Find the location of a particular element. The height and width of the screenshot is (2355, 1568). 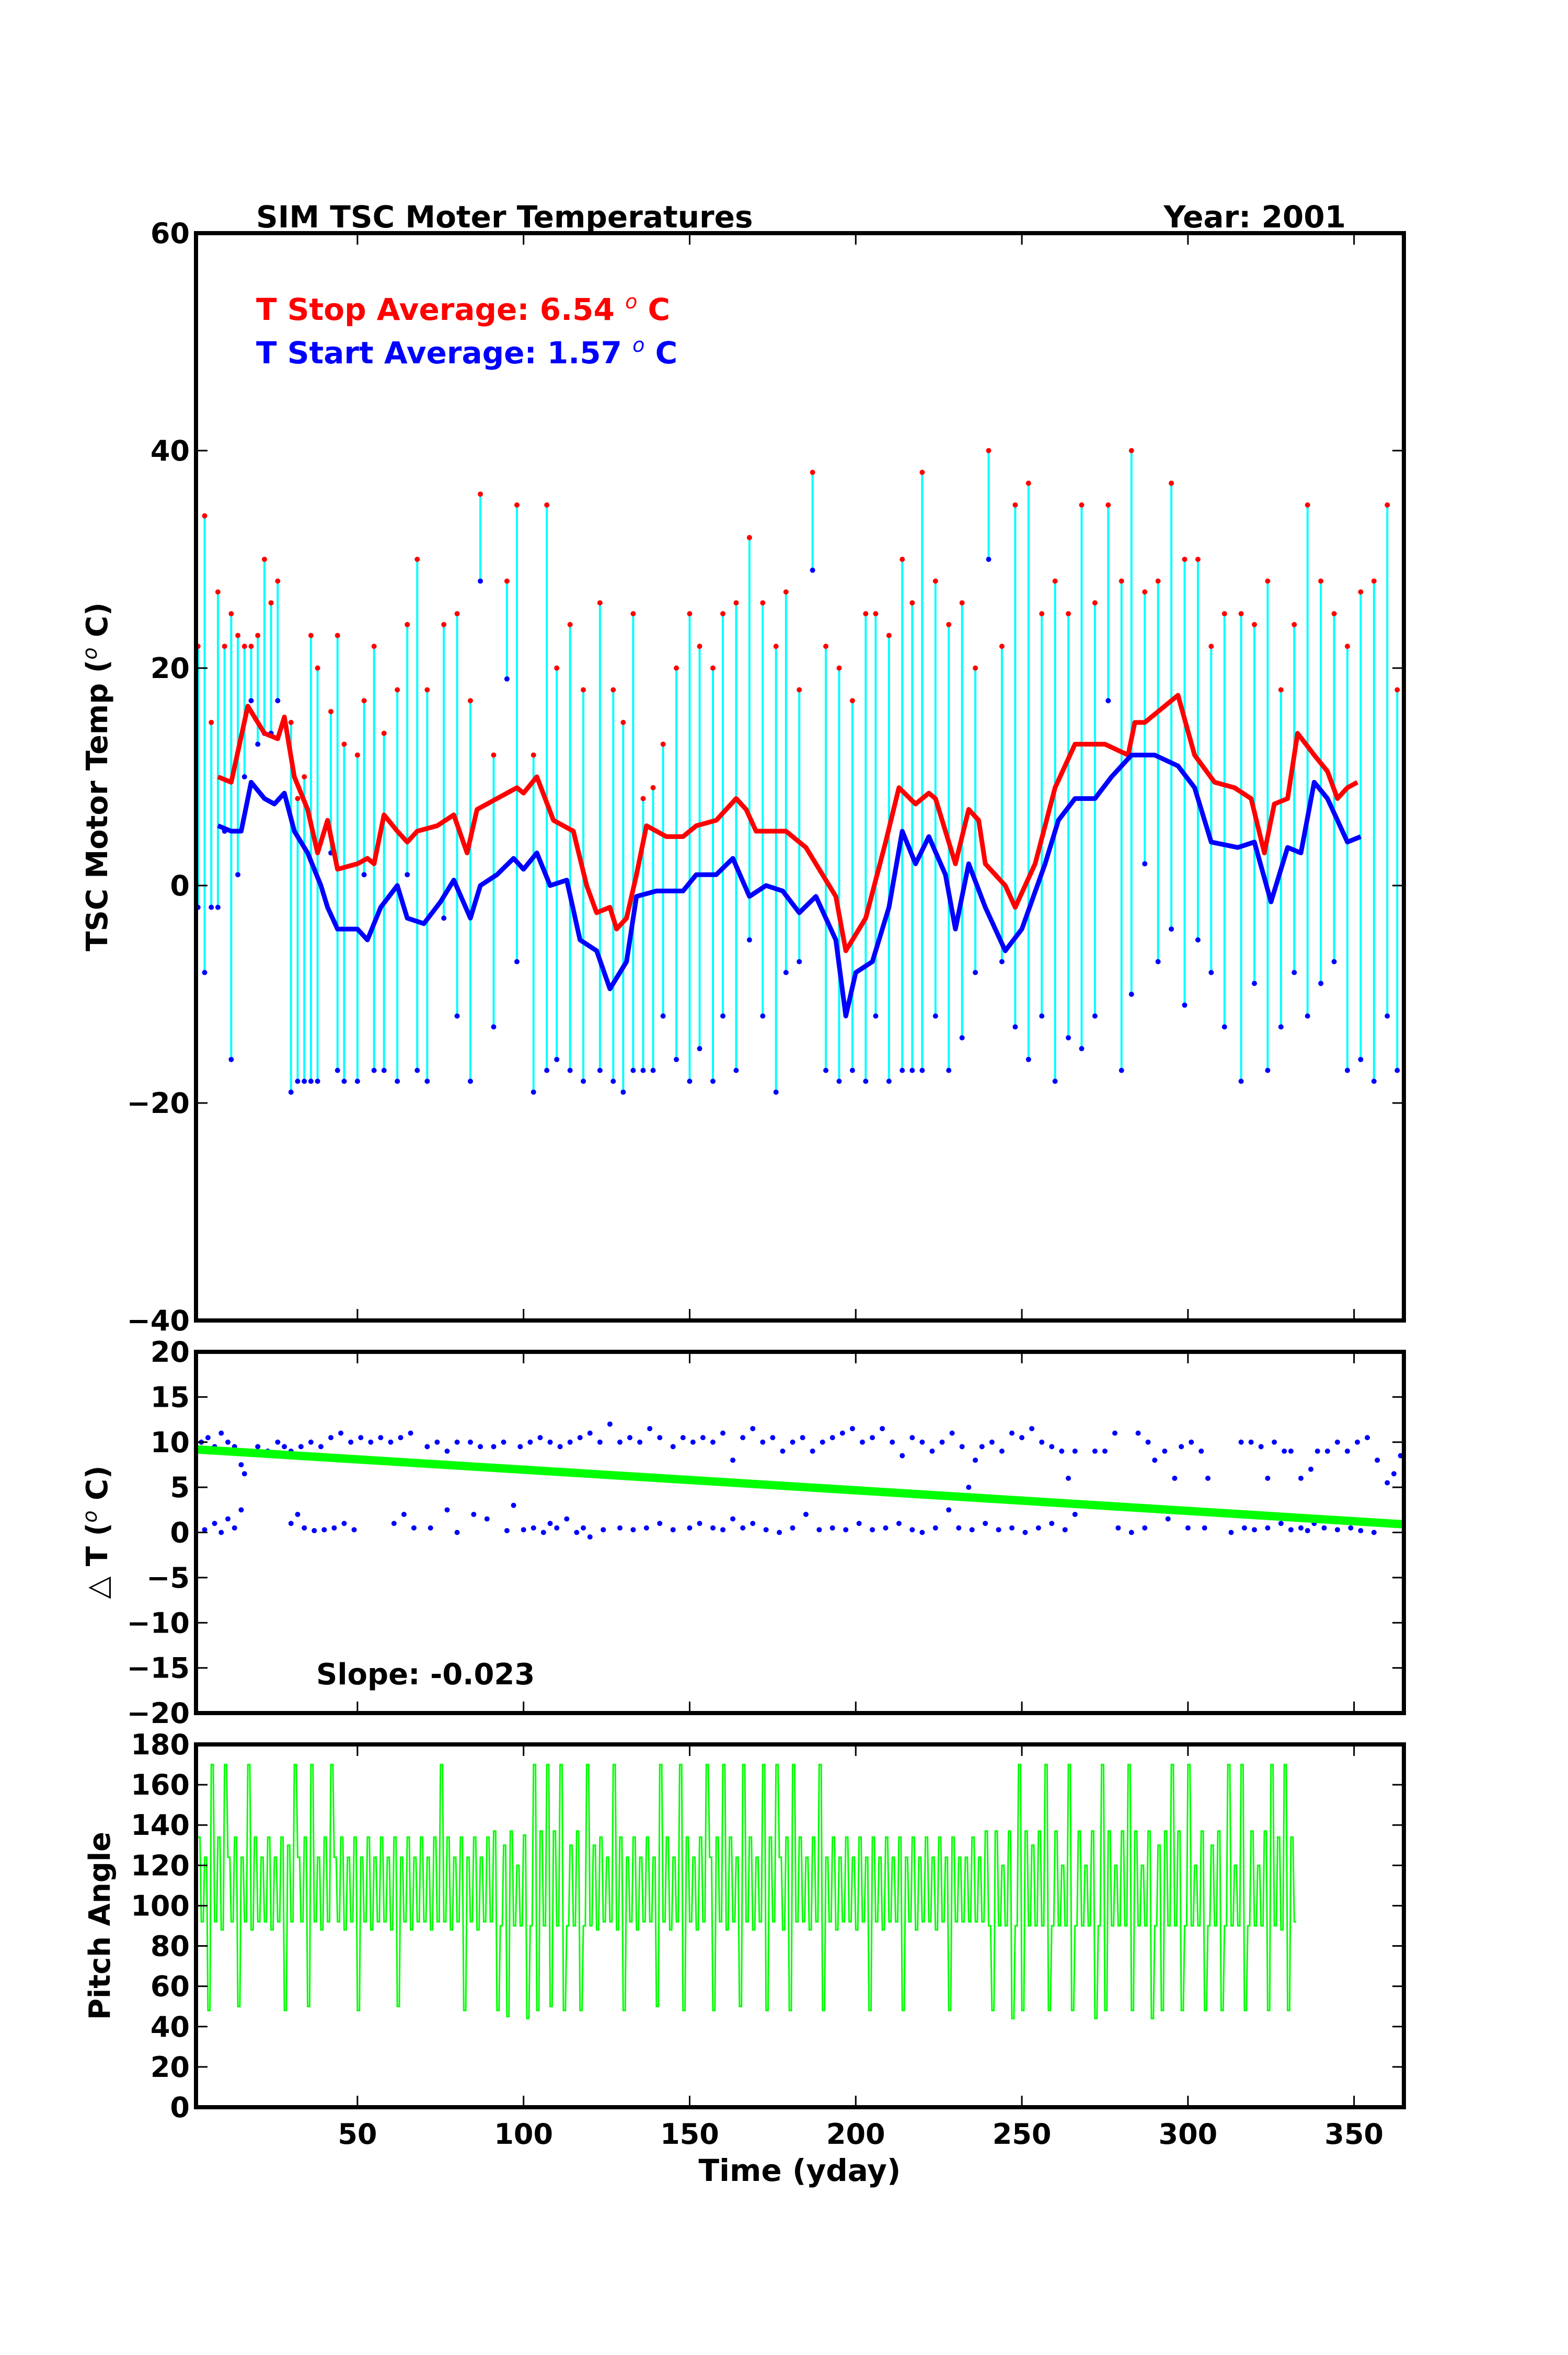

y-tick-label: −10 is located at coordinates (158, 1623).